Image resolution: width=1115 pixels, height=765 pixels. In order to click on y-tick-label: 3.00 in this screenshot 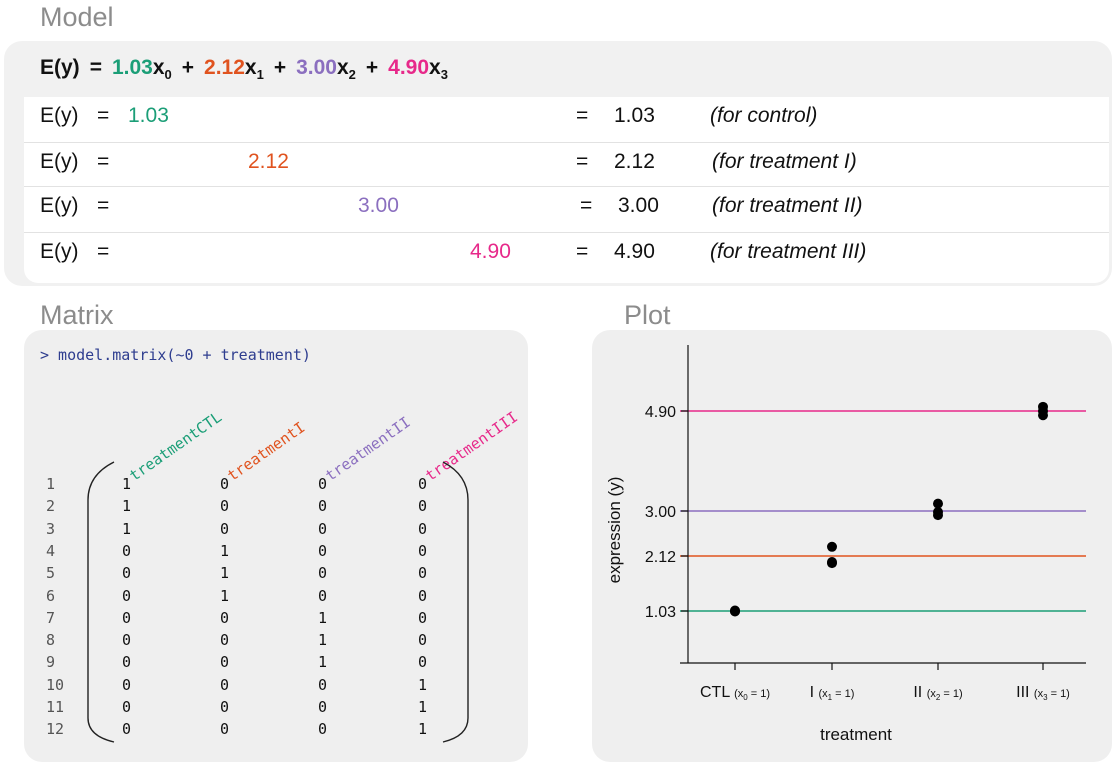, I will do `click(660, 512)`.